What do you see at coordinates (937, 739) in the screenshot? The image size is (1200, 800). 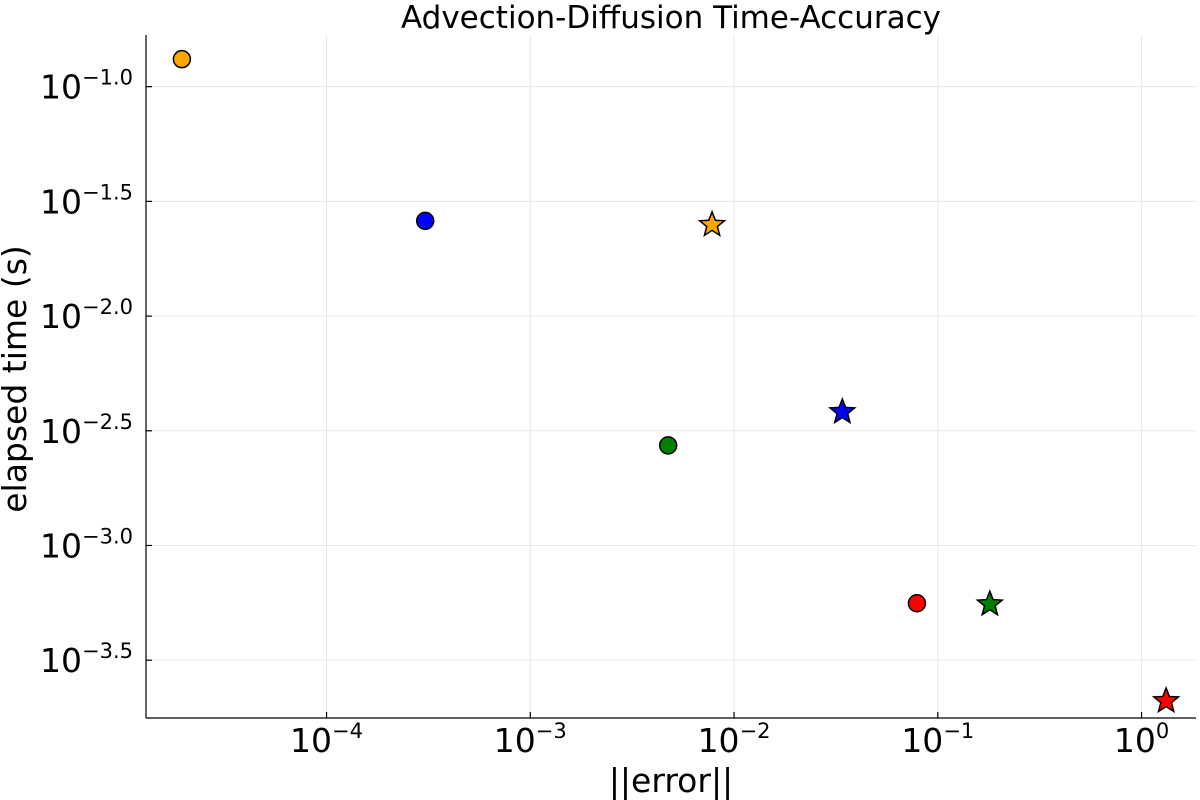 I see `x-tick-label: 10⁻¹` at bounding box center [937, 739].